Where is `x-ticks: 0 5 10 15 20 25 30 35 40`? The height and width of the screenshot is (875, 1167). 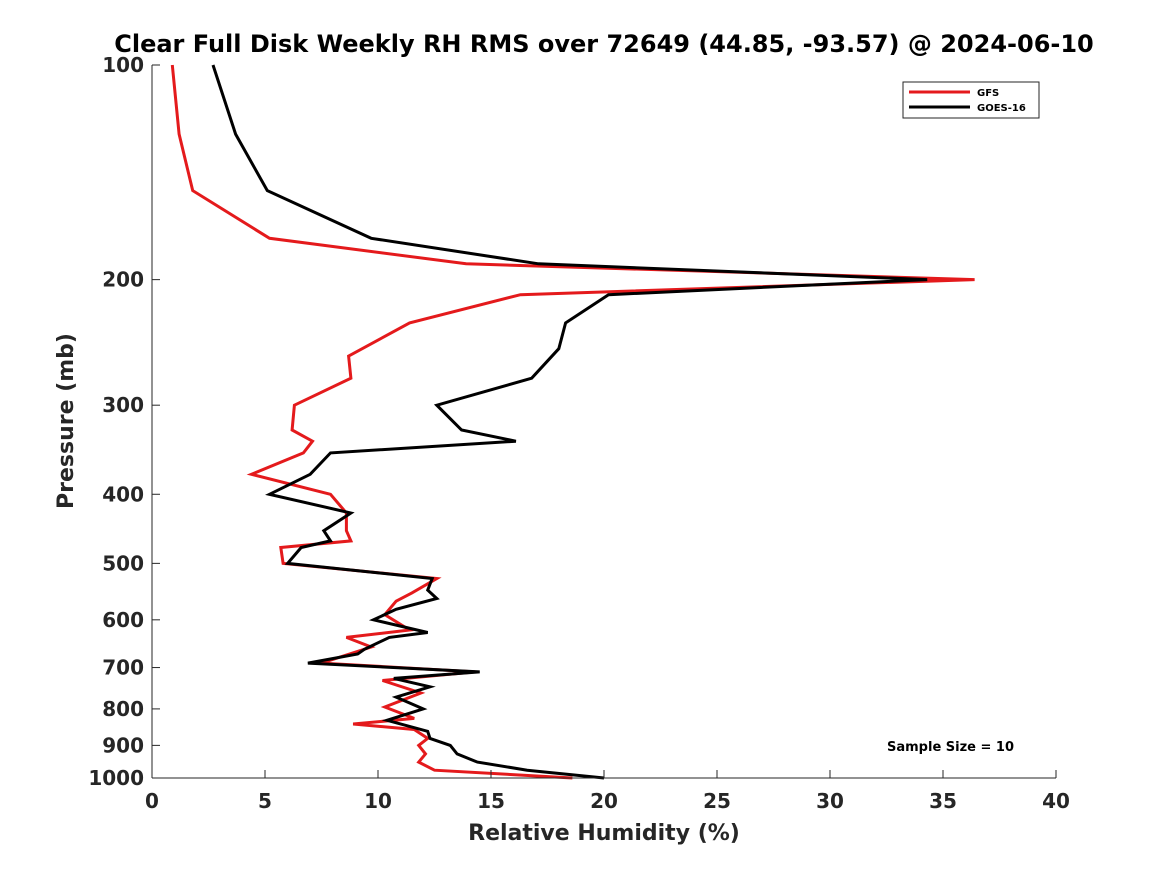 x-ticks: 0 5 10 15 20 25 30 35 40 is located at coordinates (607, 791).